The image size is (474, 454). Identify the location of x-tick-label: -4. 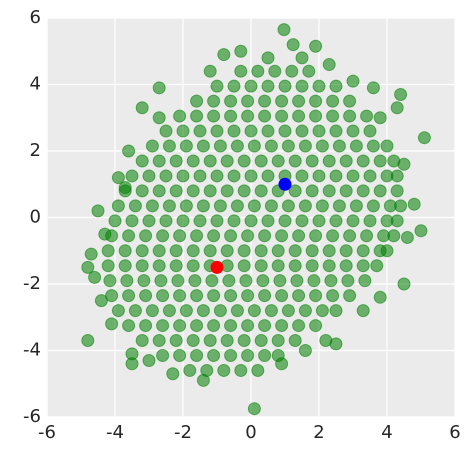
(115, 432).